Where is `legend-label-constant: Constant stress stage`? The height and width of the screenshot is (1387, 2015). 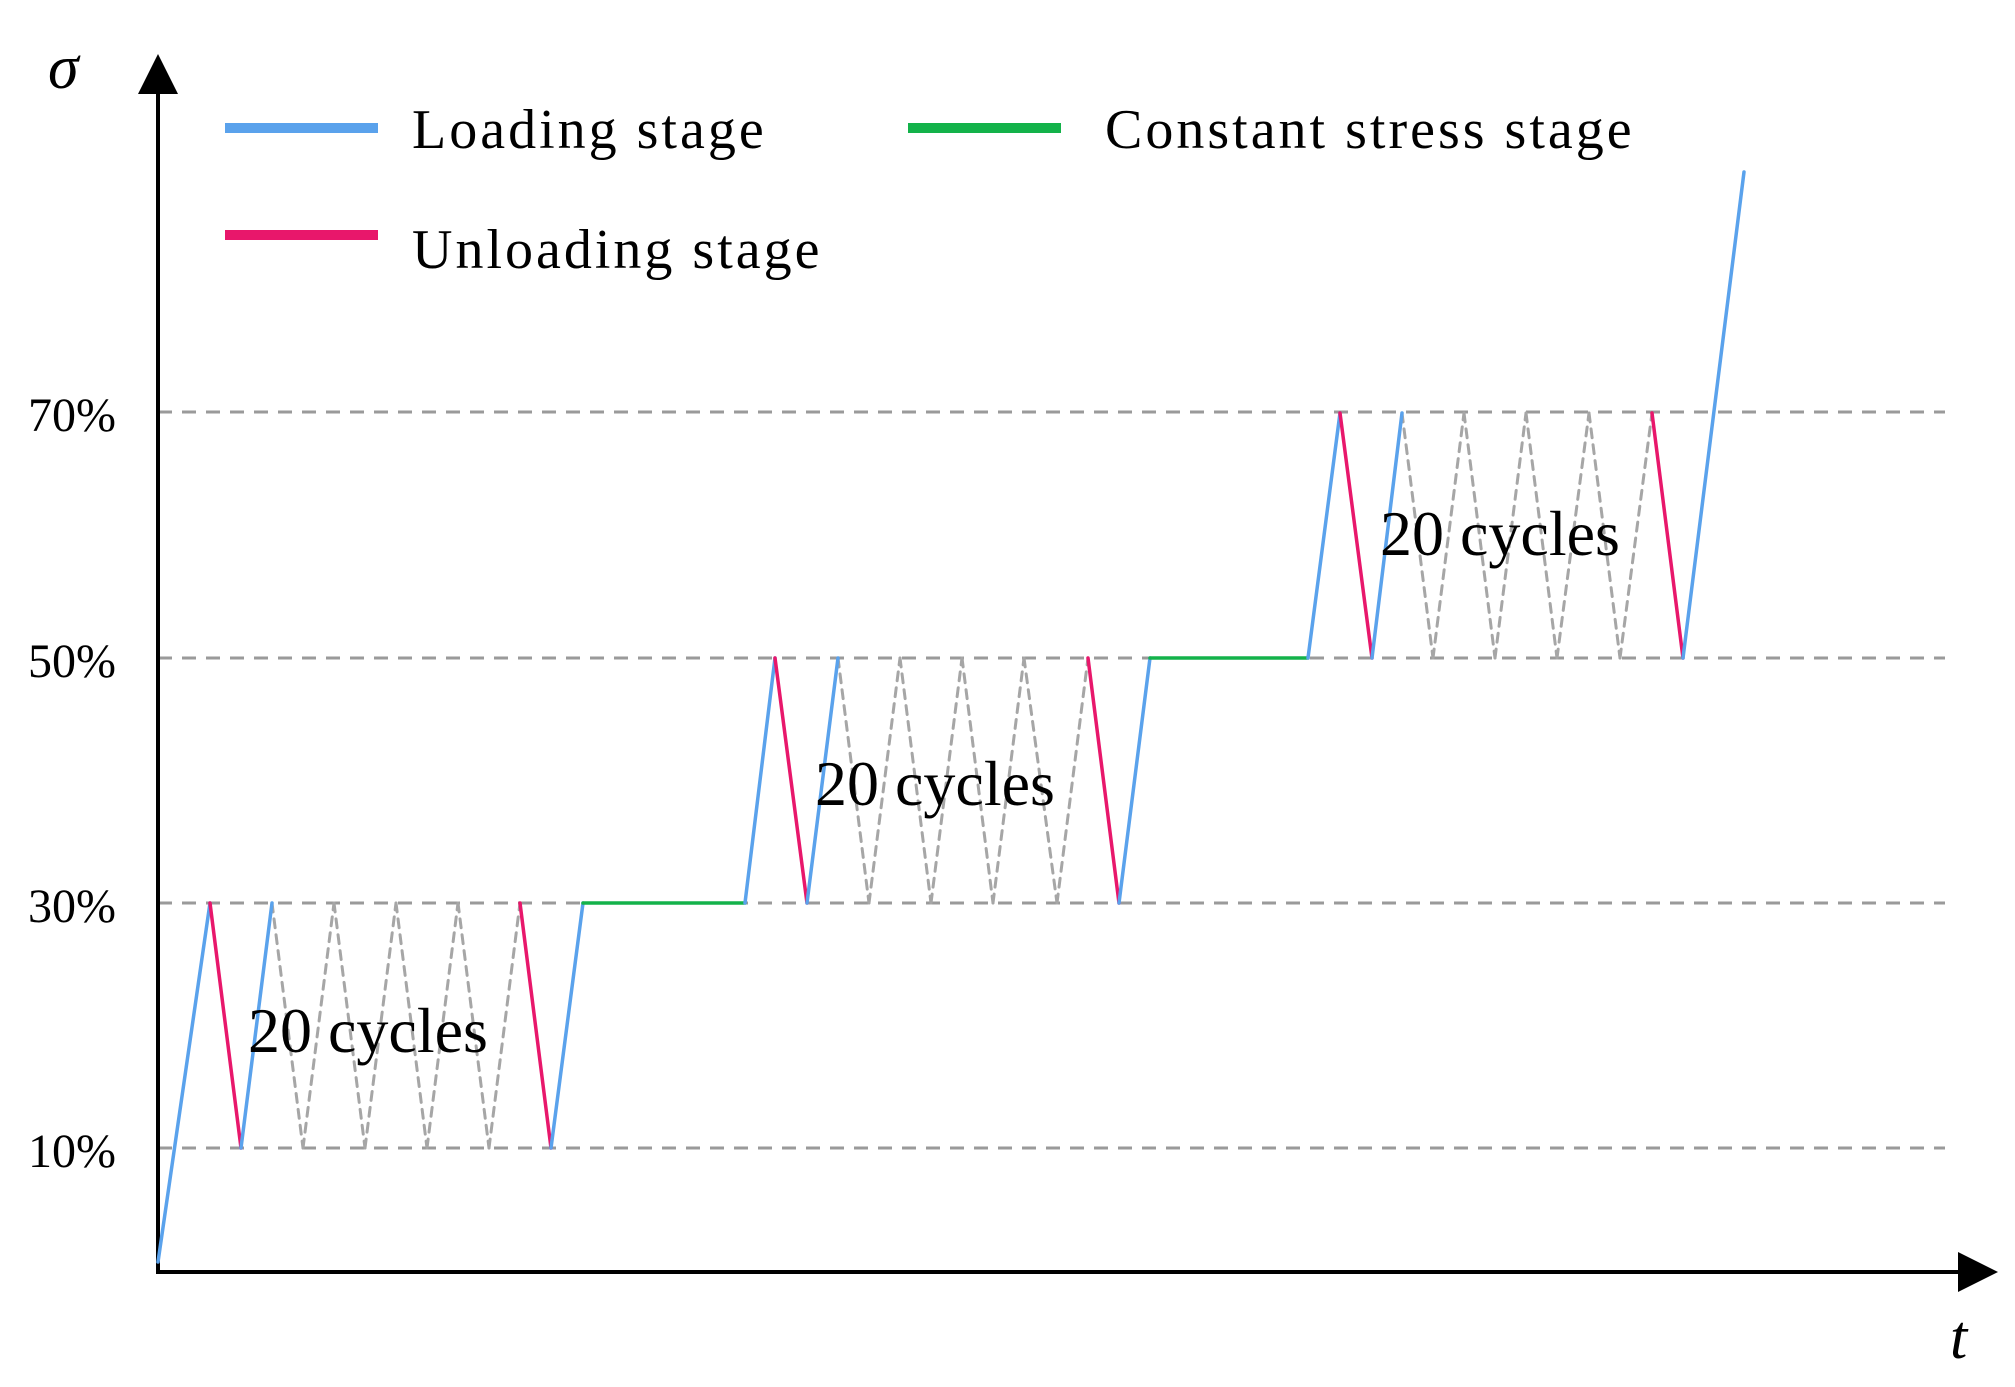 legend-label-constant: Constant stress stage is located at coordinates (1370, 130).